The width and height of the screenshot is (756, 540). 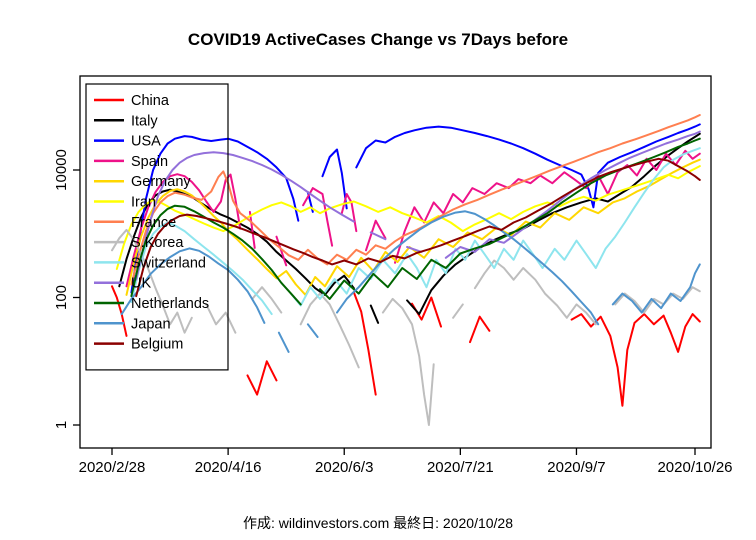 I want to click on x-tick-label: 2020/6/3, so click(x=344, y=467).